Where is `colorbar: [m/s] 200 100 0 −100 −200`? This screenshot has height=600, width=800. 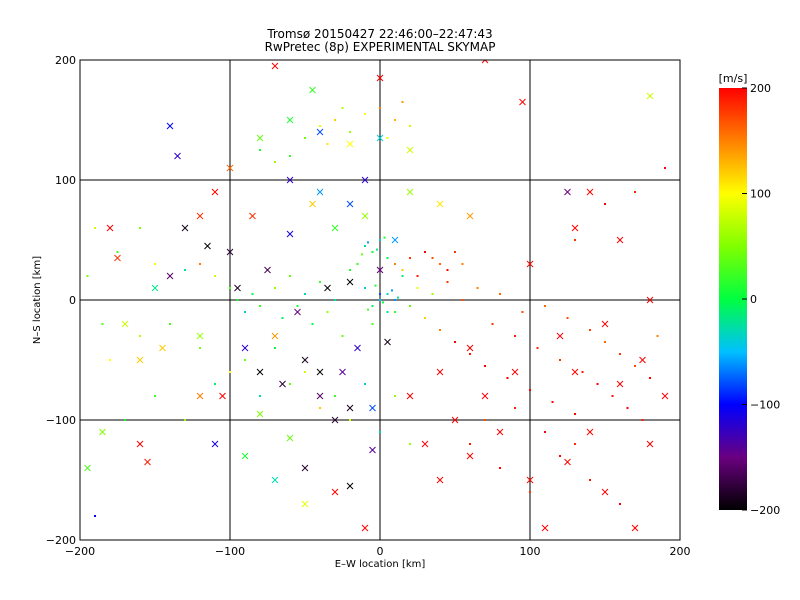 colorbar: [m/s] 200 100 0 −100 −200 is located at coordinates (750, 294).